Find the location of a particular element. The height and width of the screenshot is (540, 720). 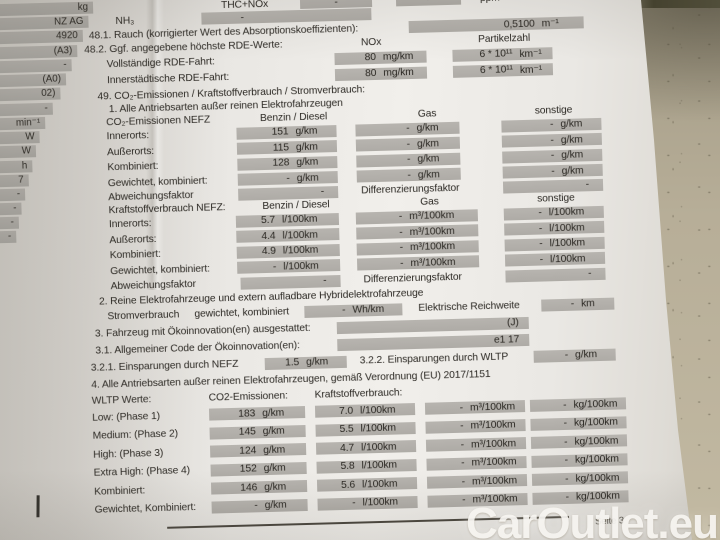

wltp-fuel-box: 5.6 l/100km is located at coordinates (367, 484).